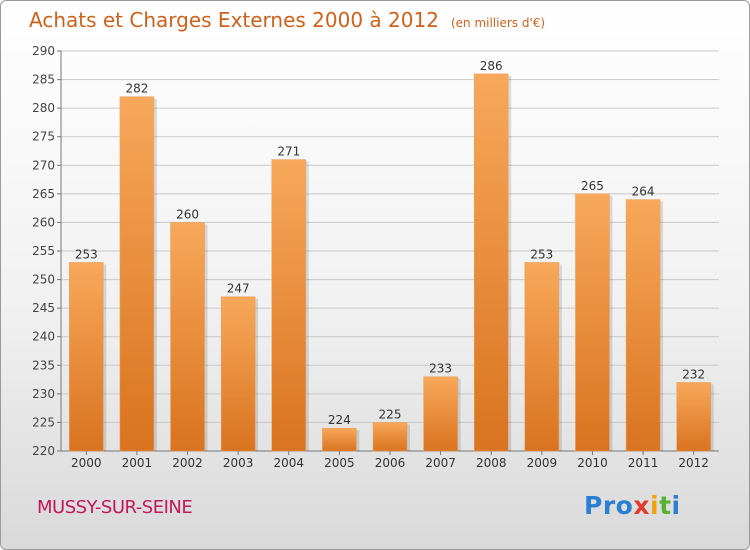  Describe the element at coordinates (43, 280) in the screenshot. I see `y-tick-label: 250` at that location.